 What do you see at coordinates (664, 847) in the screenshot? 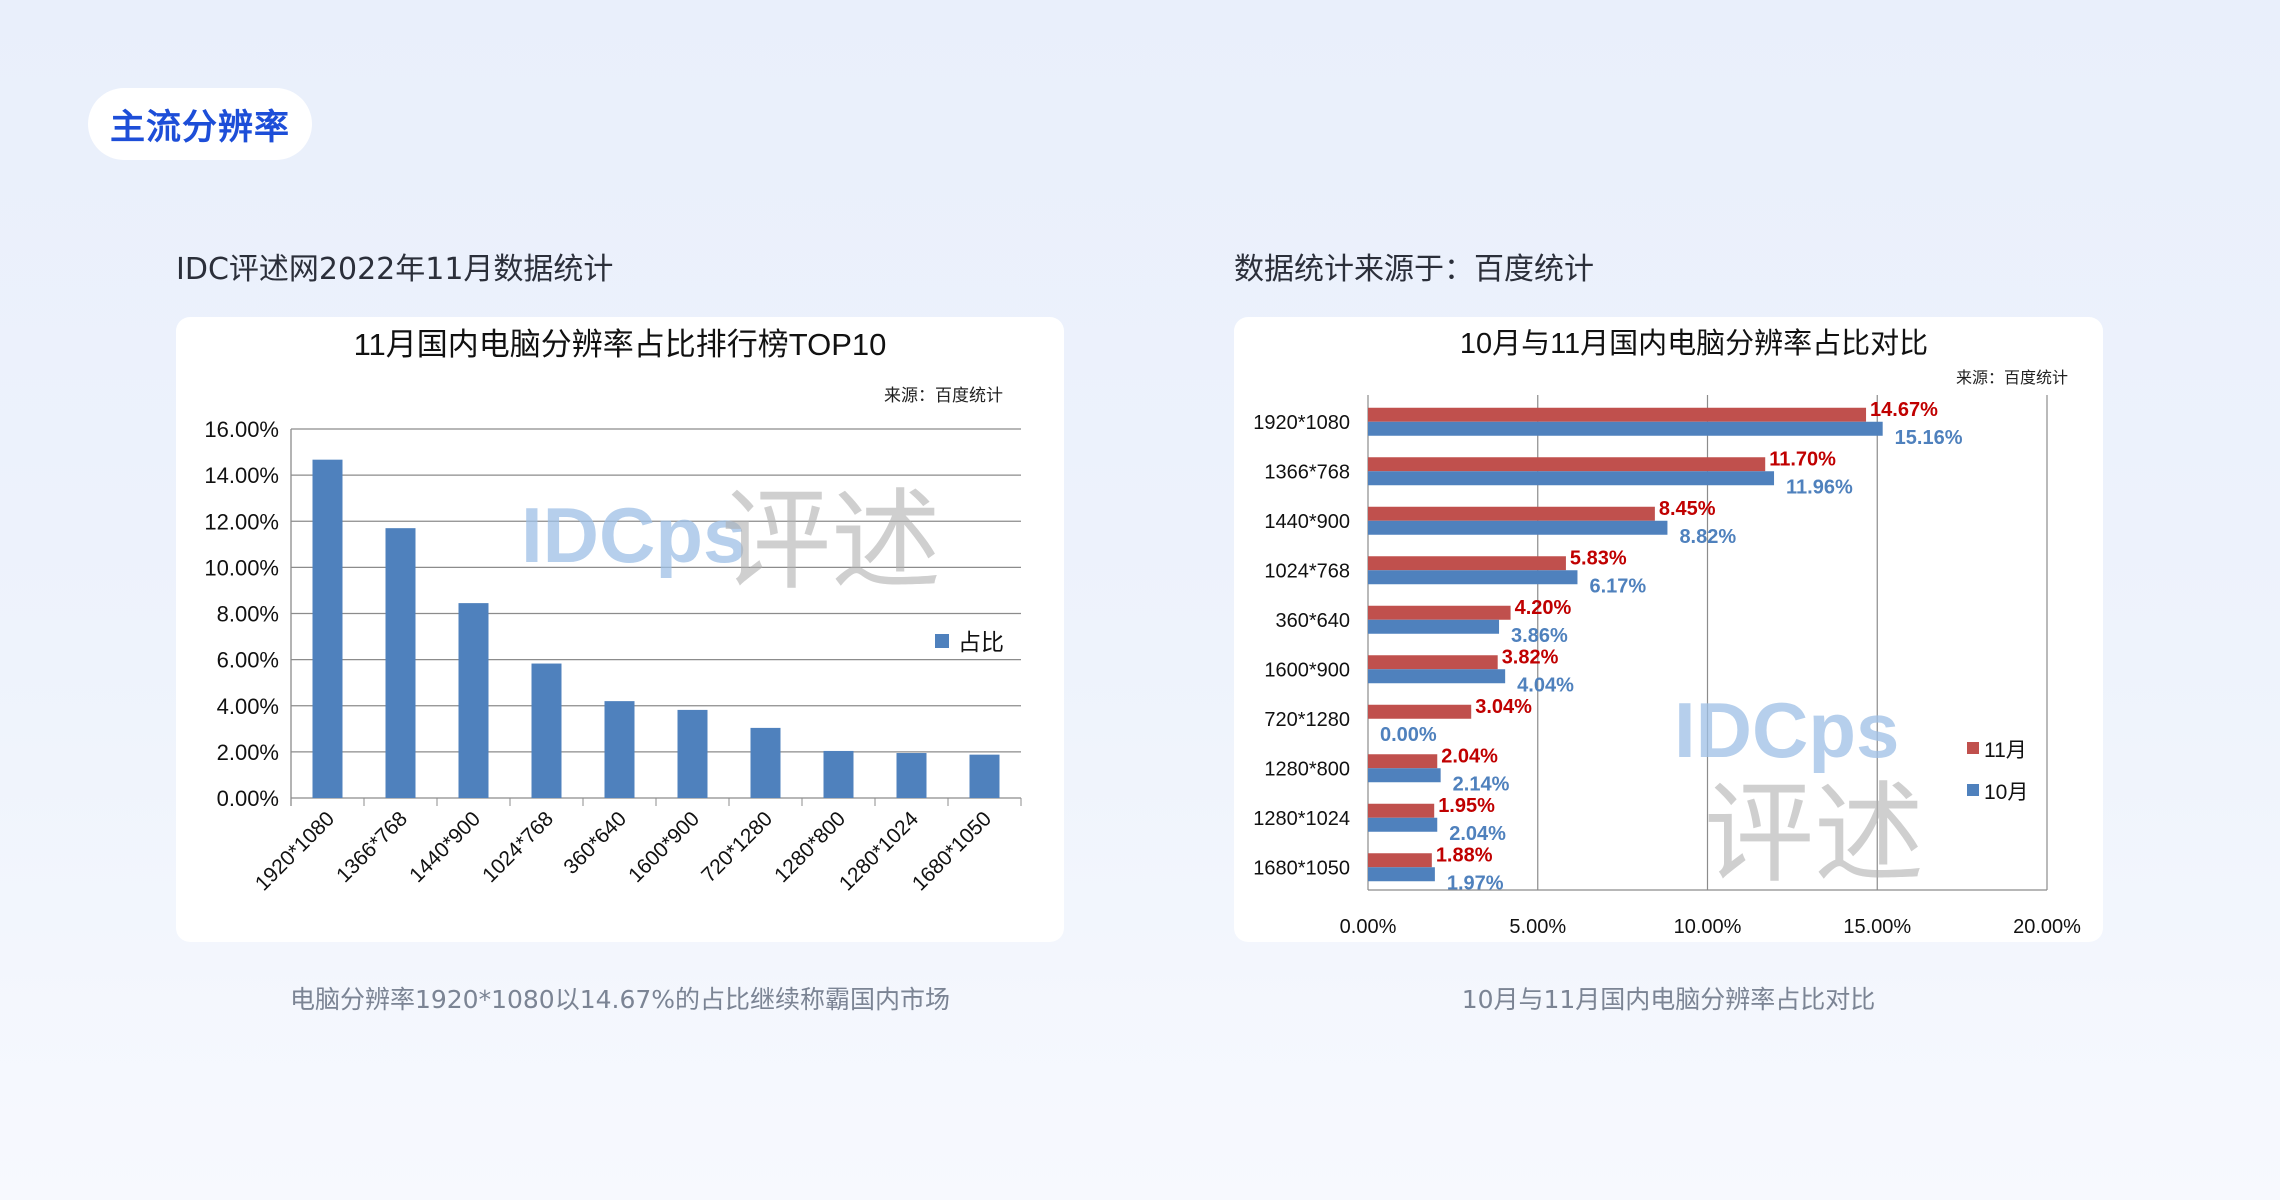
I see `x-tick-label: 1600*900` at bounding box center [664, 847].